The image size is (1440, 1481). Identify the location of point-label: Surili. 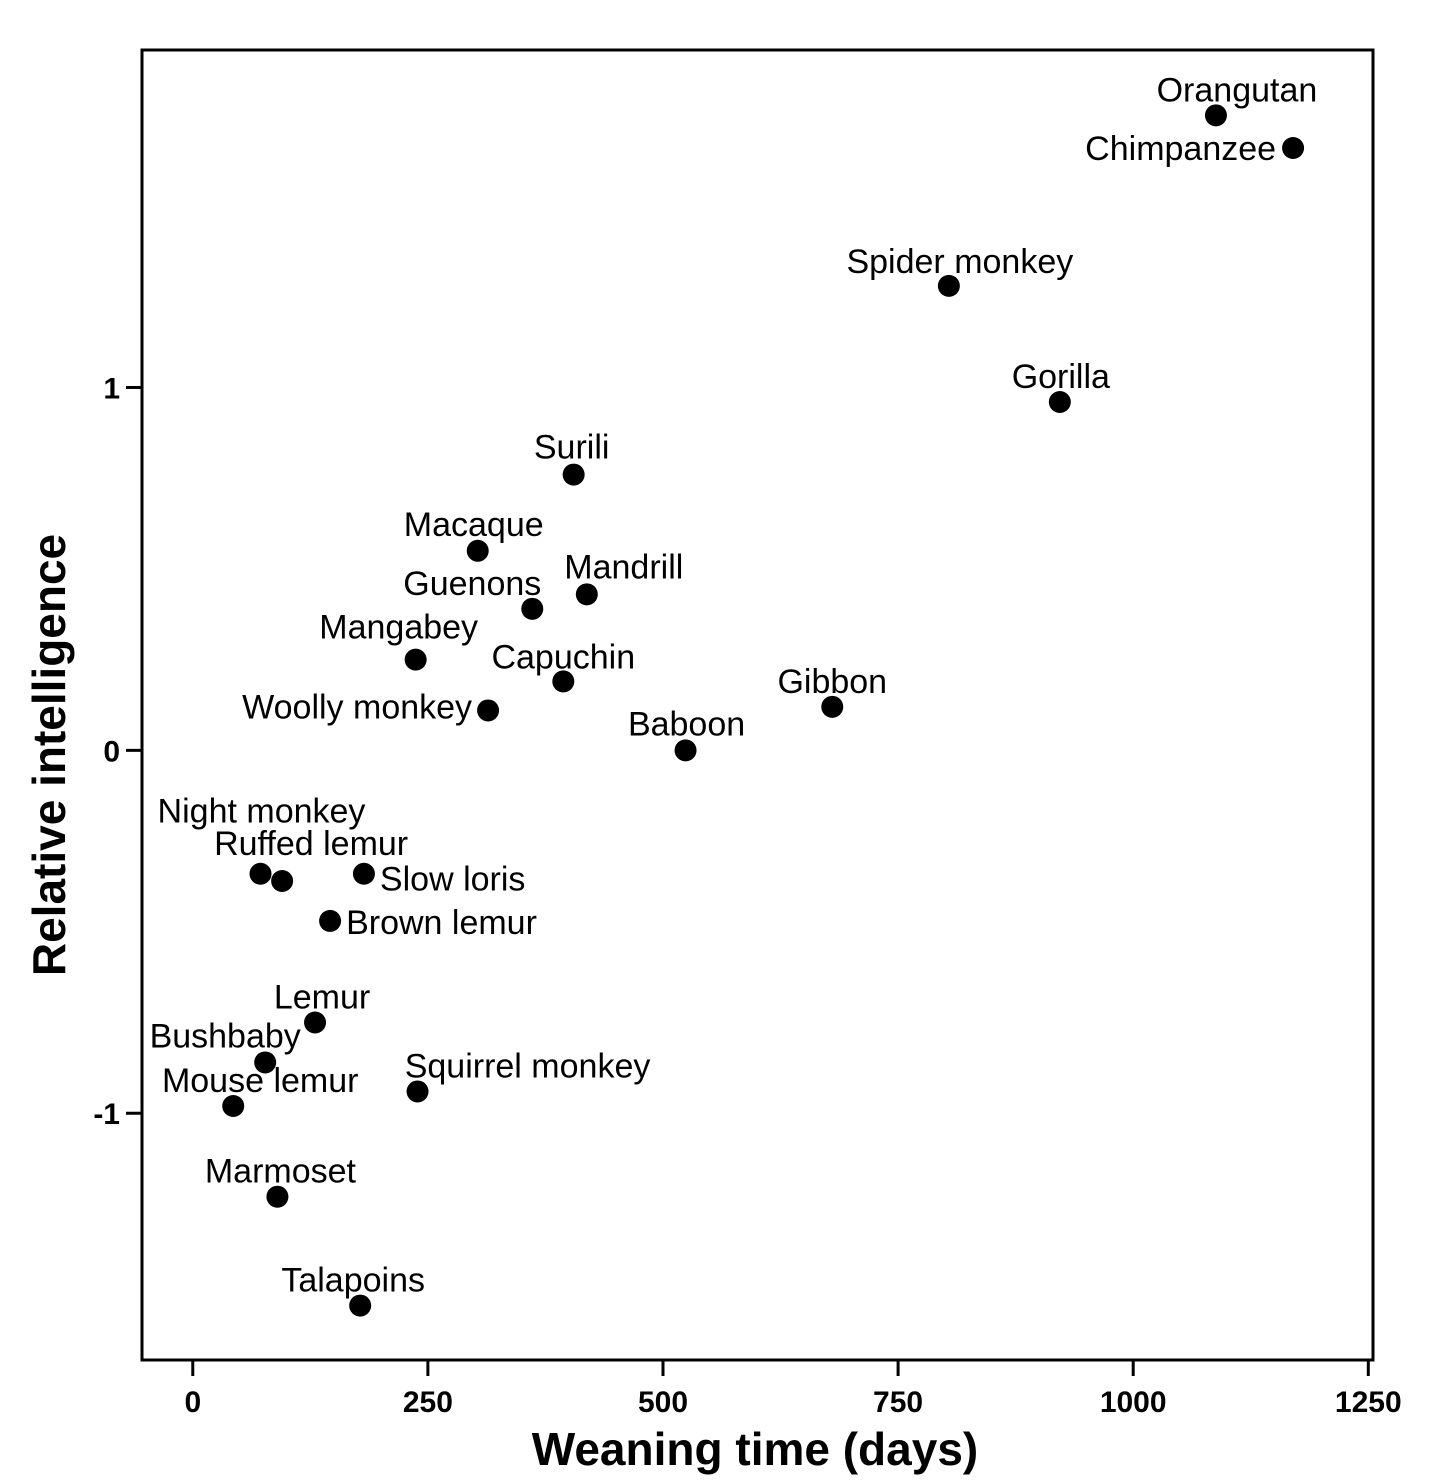
(572, 448).